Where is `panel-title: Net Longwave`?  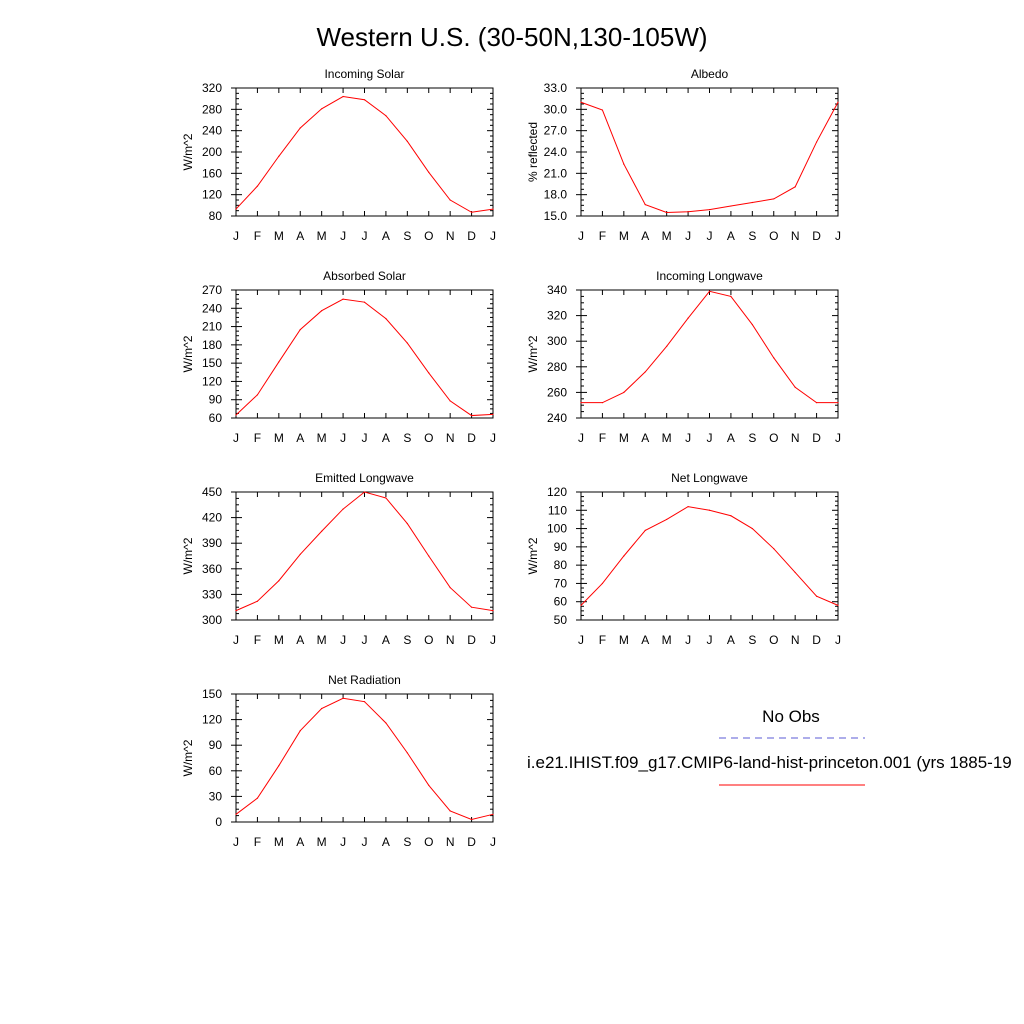
panel-title: Net Longwave is located at coordinates (709, 478).